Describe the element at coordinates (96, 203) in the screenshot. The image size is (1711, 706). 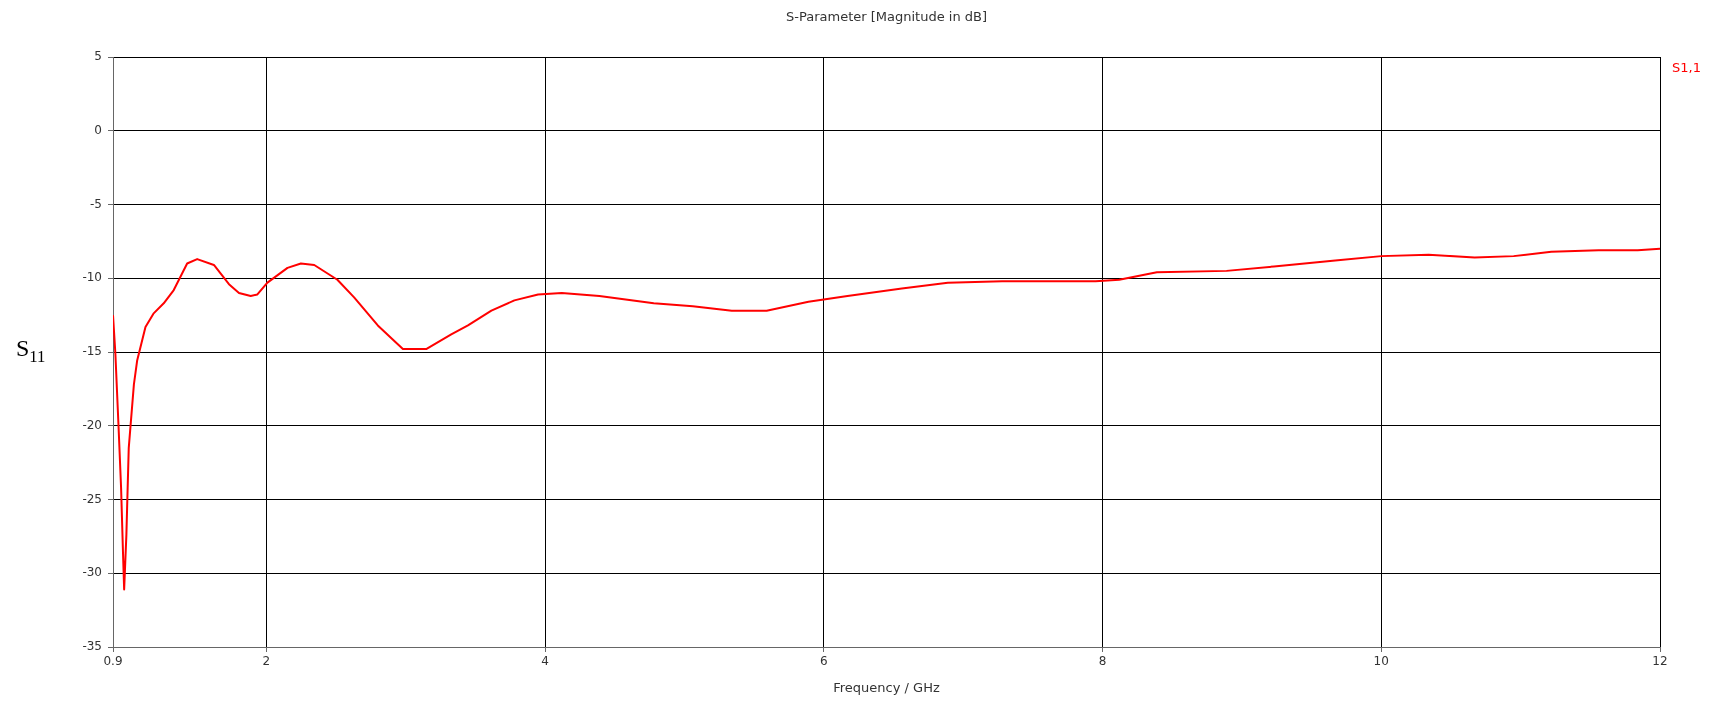
I see `y-tick-label: -5` at that location.